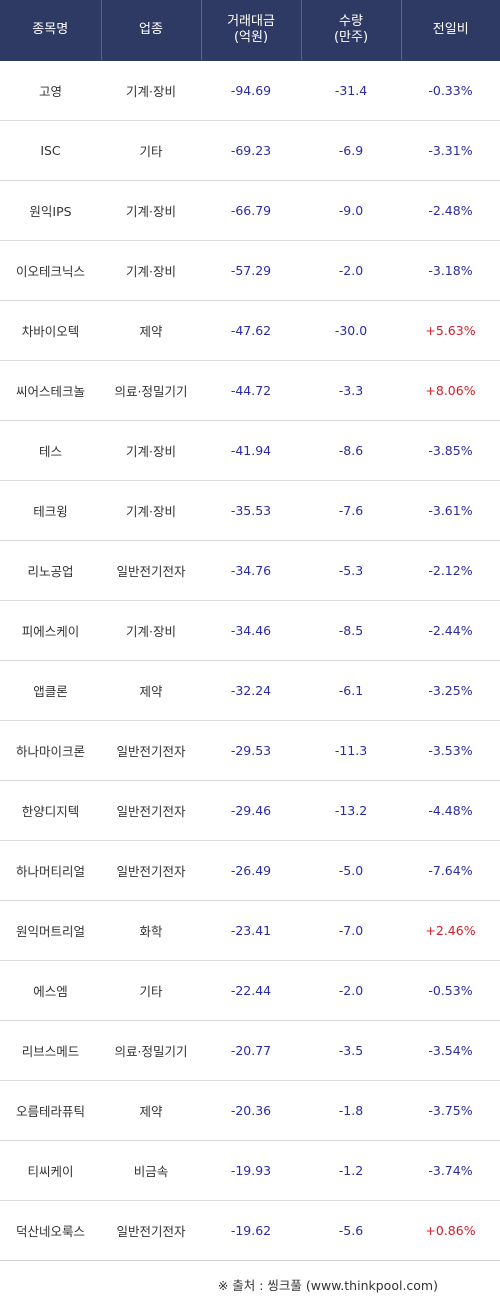 This screenshot has height=1314, width=500. What do you see at coordinates (351, 210) in the screenshot?
I see `cell-volume: -9.0` at bounding box center [351, 210].